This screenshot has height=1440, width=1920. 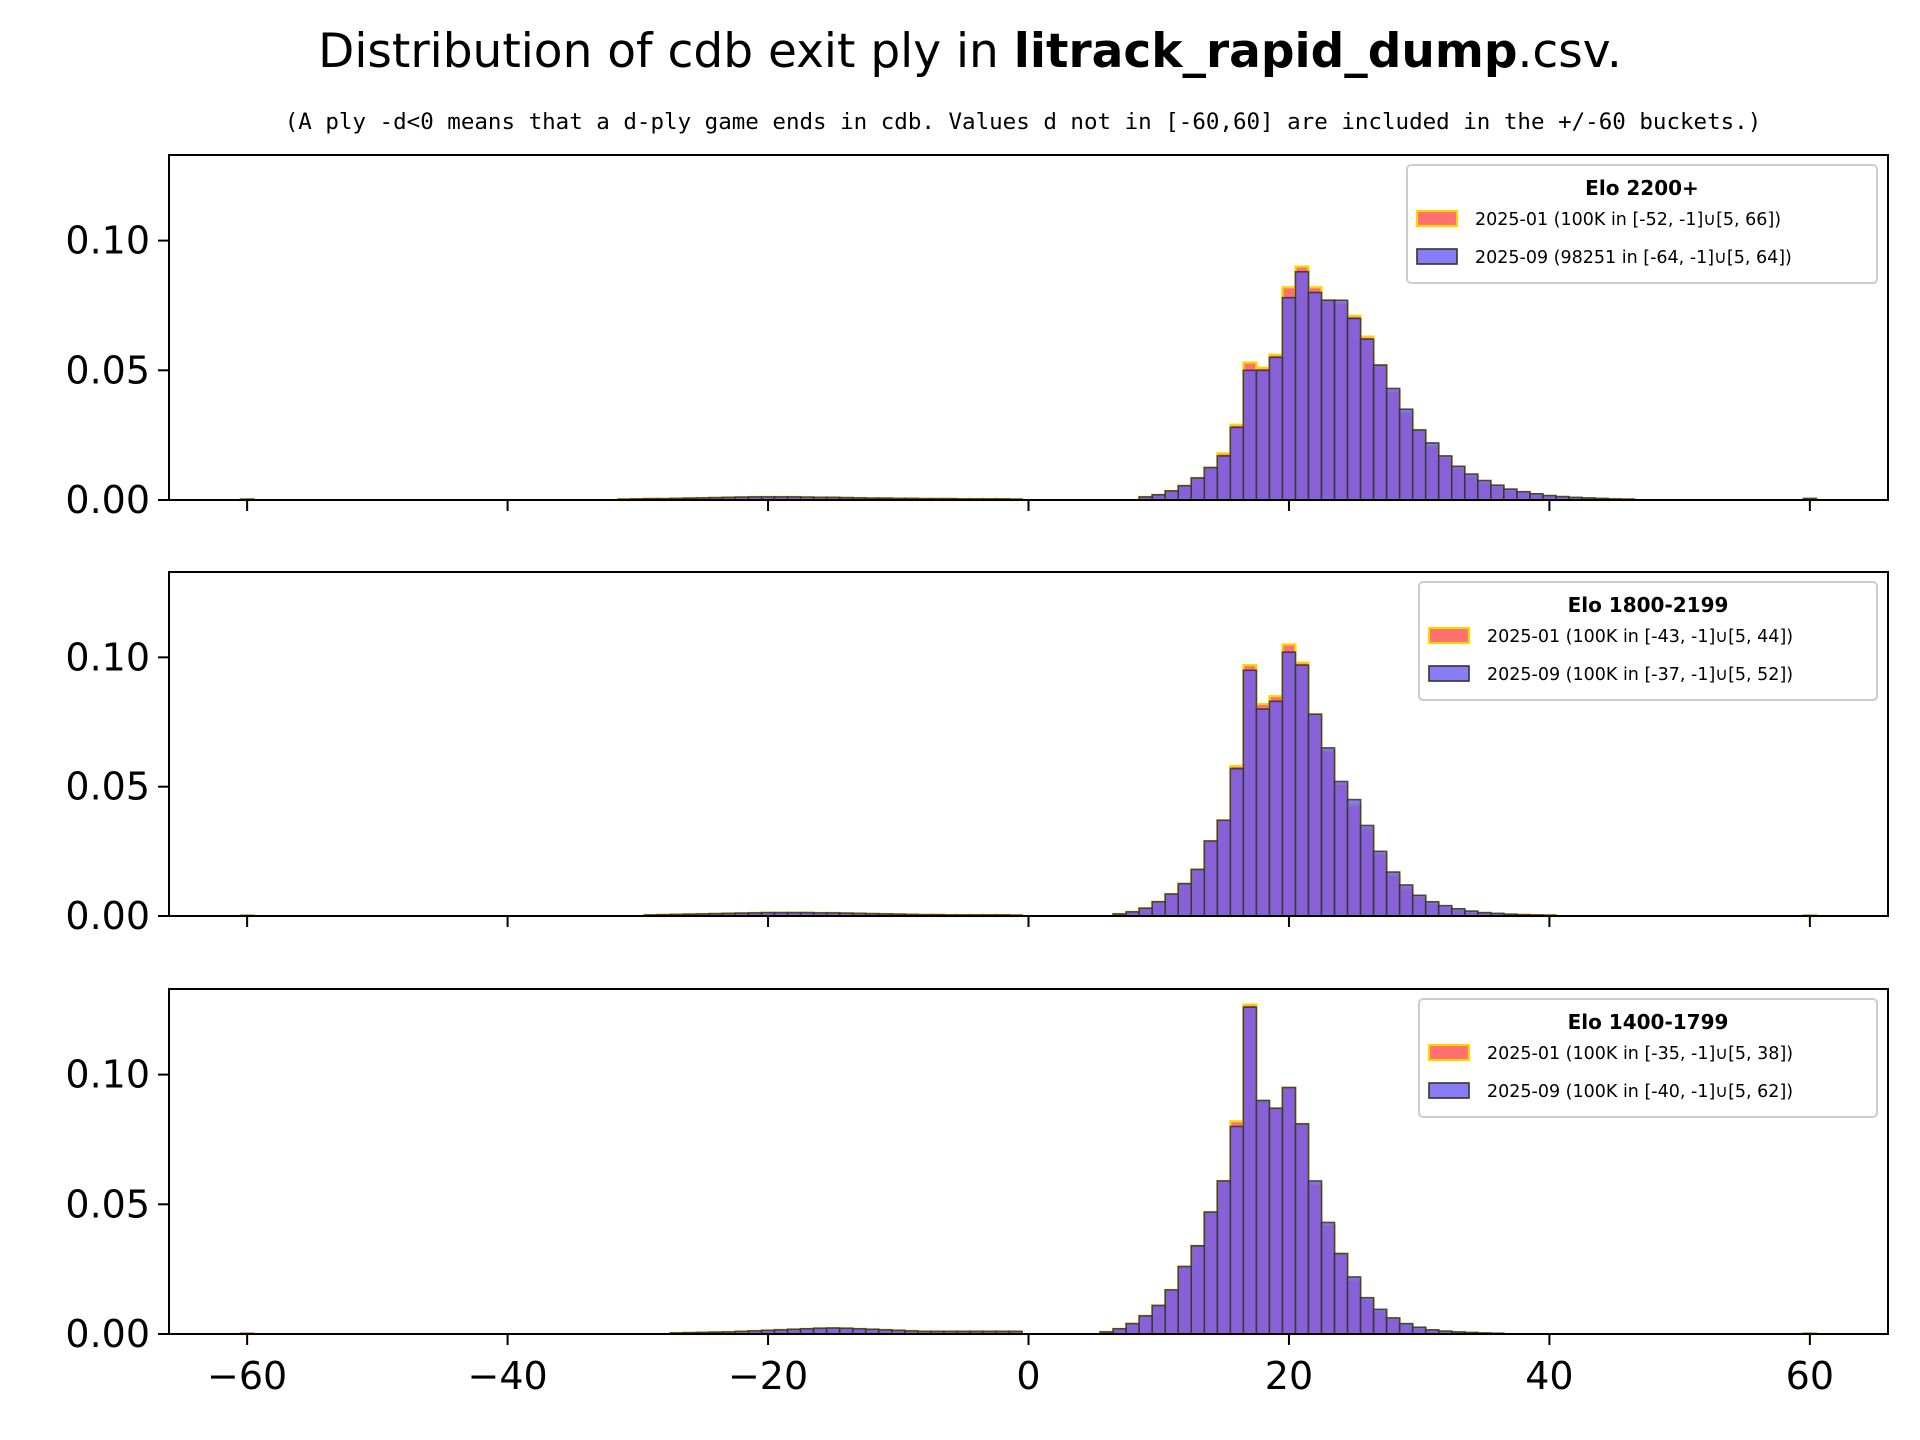 I want to click on x-tick-label: −60, so click(x=247, y=1376).